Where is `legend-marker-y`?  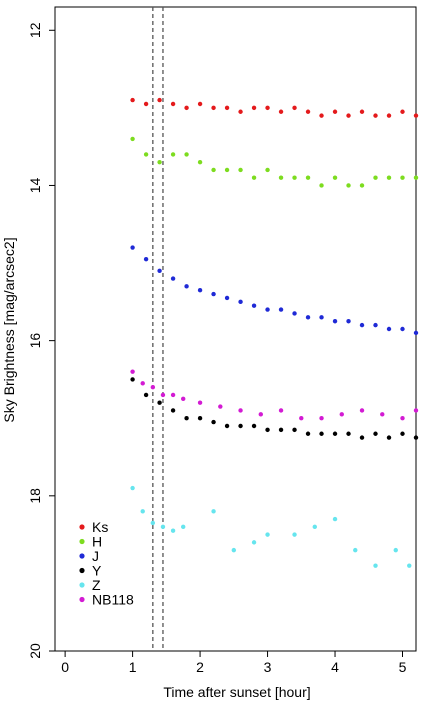 legend-marker-y is located at coordinates (82, 570).